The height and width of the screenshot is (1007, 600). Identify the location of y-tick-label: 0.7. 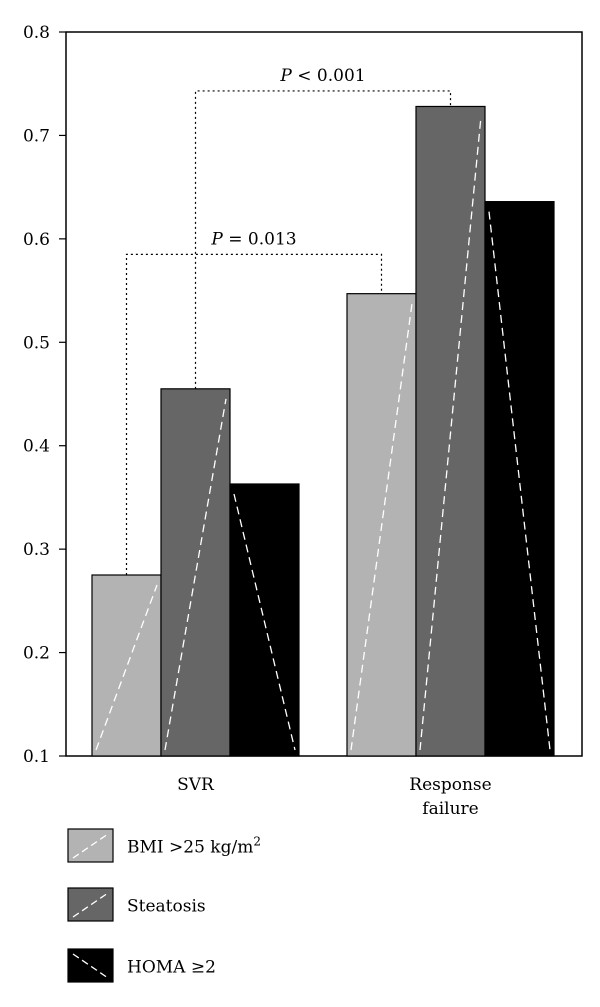
(36, 136).